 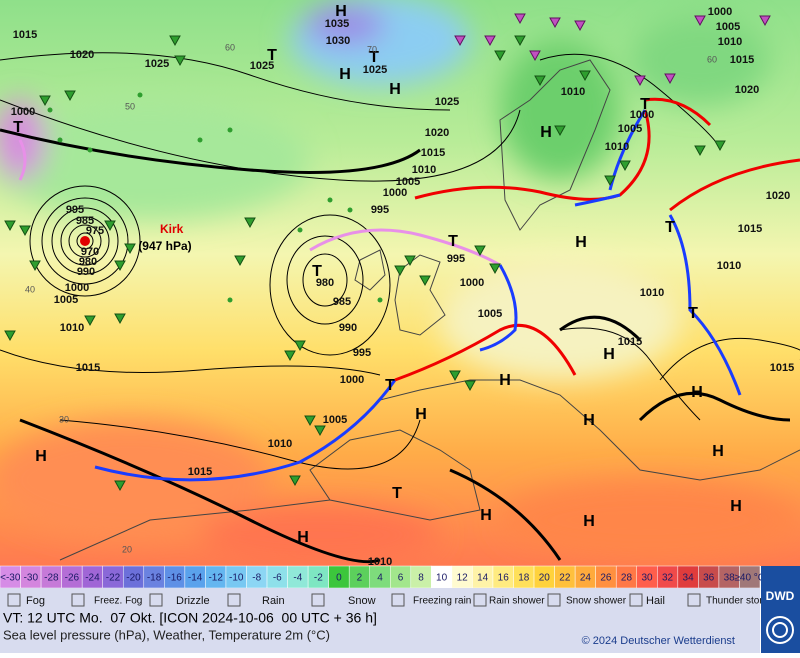 I want to click on scale-label: -6, so click(x=277, y=578).